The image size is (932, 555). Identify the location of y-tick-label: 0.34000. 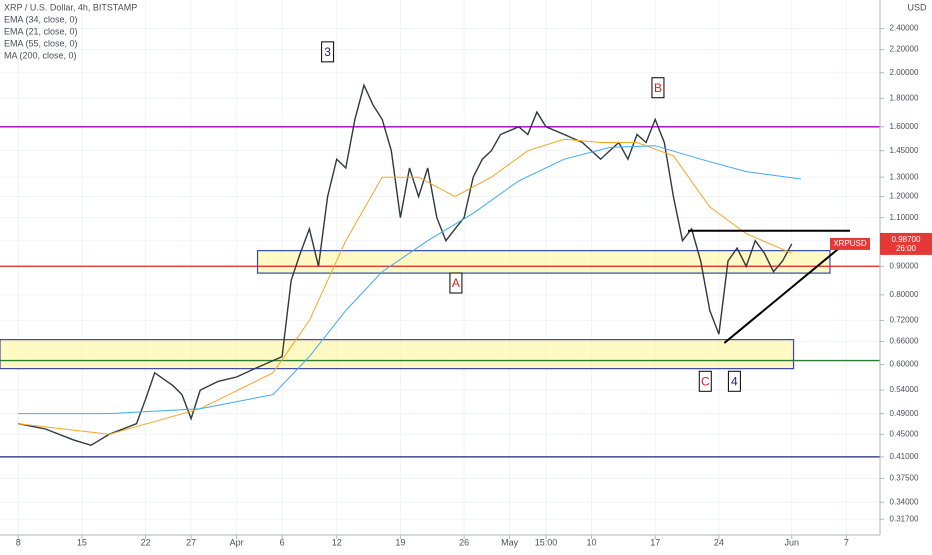
(904, 501).